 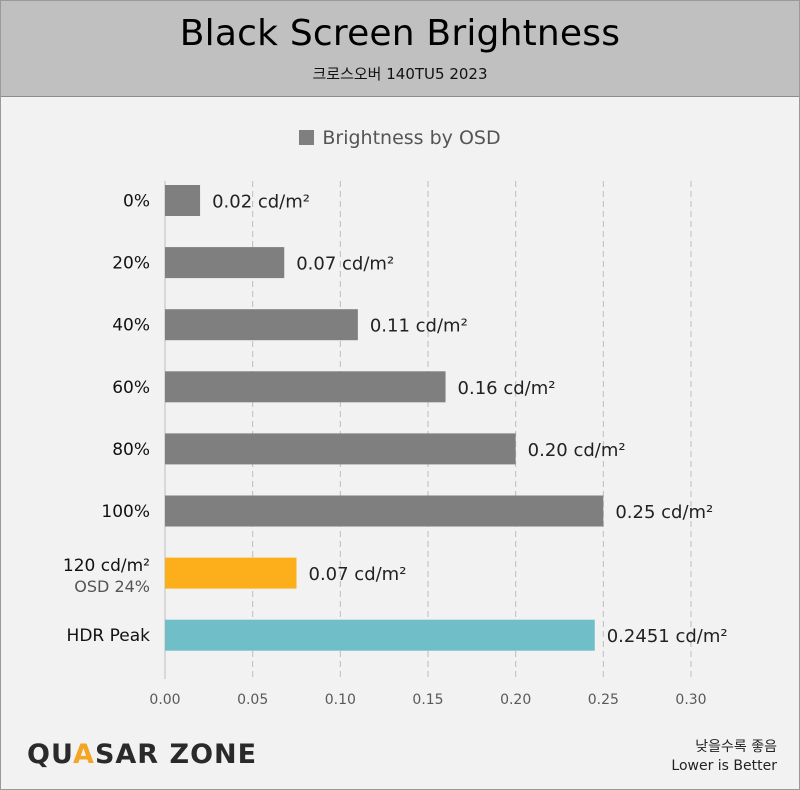 I want to click on x-tick-label: 0.00, so click(x=164, y=700).